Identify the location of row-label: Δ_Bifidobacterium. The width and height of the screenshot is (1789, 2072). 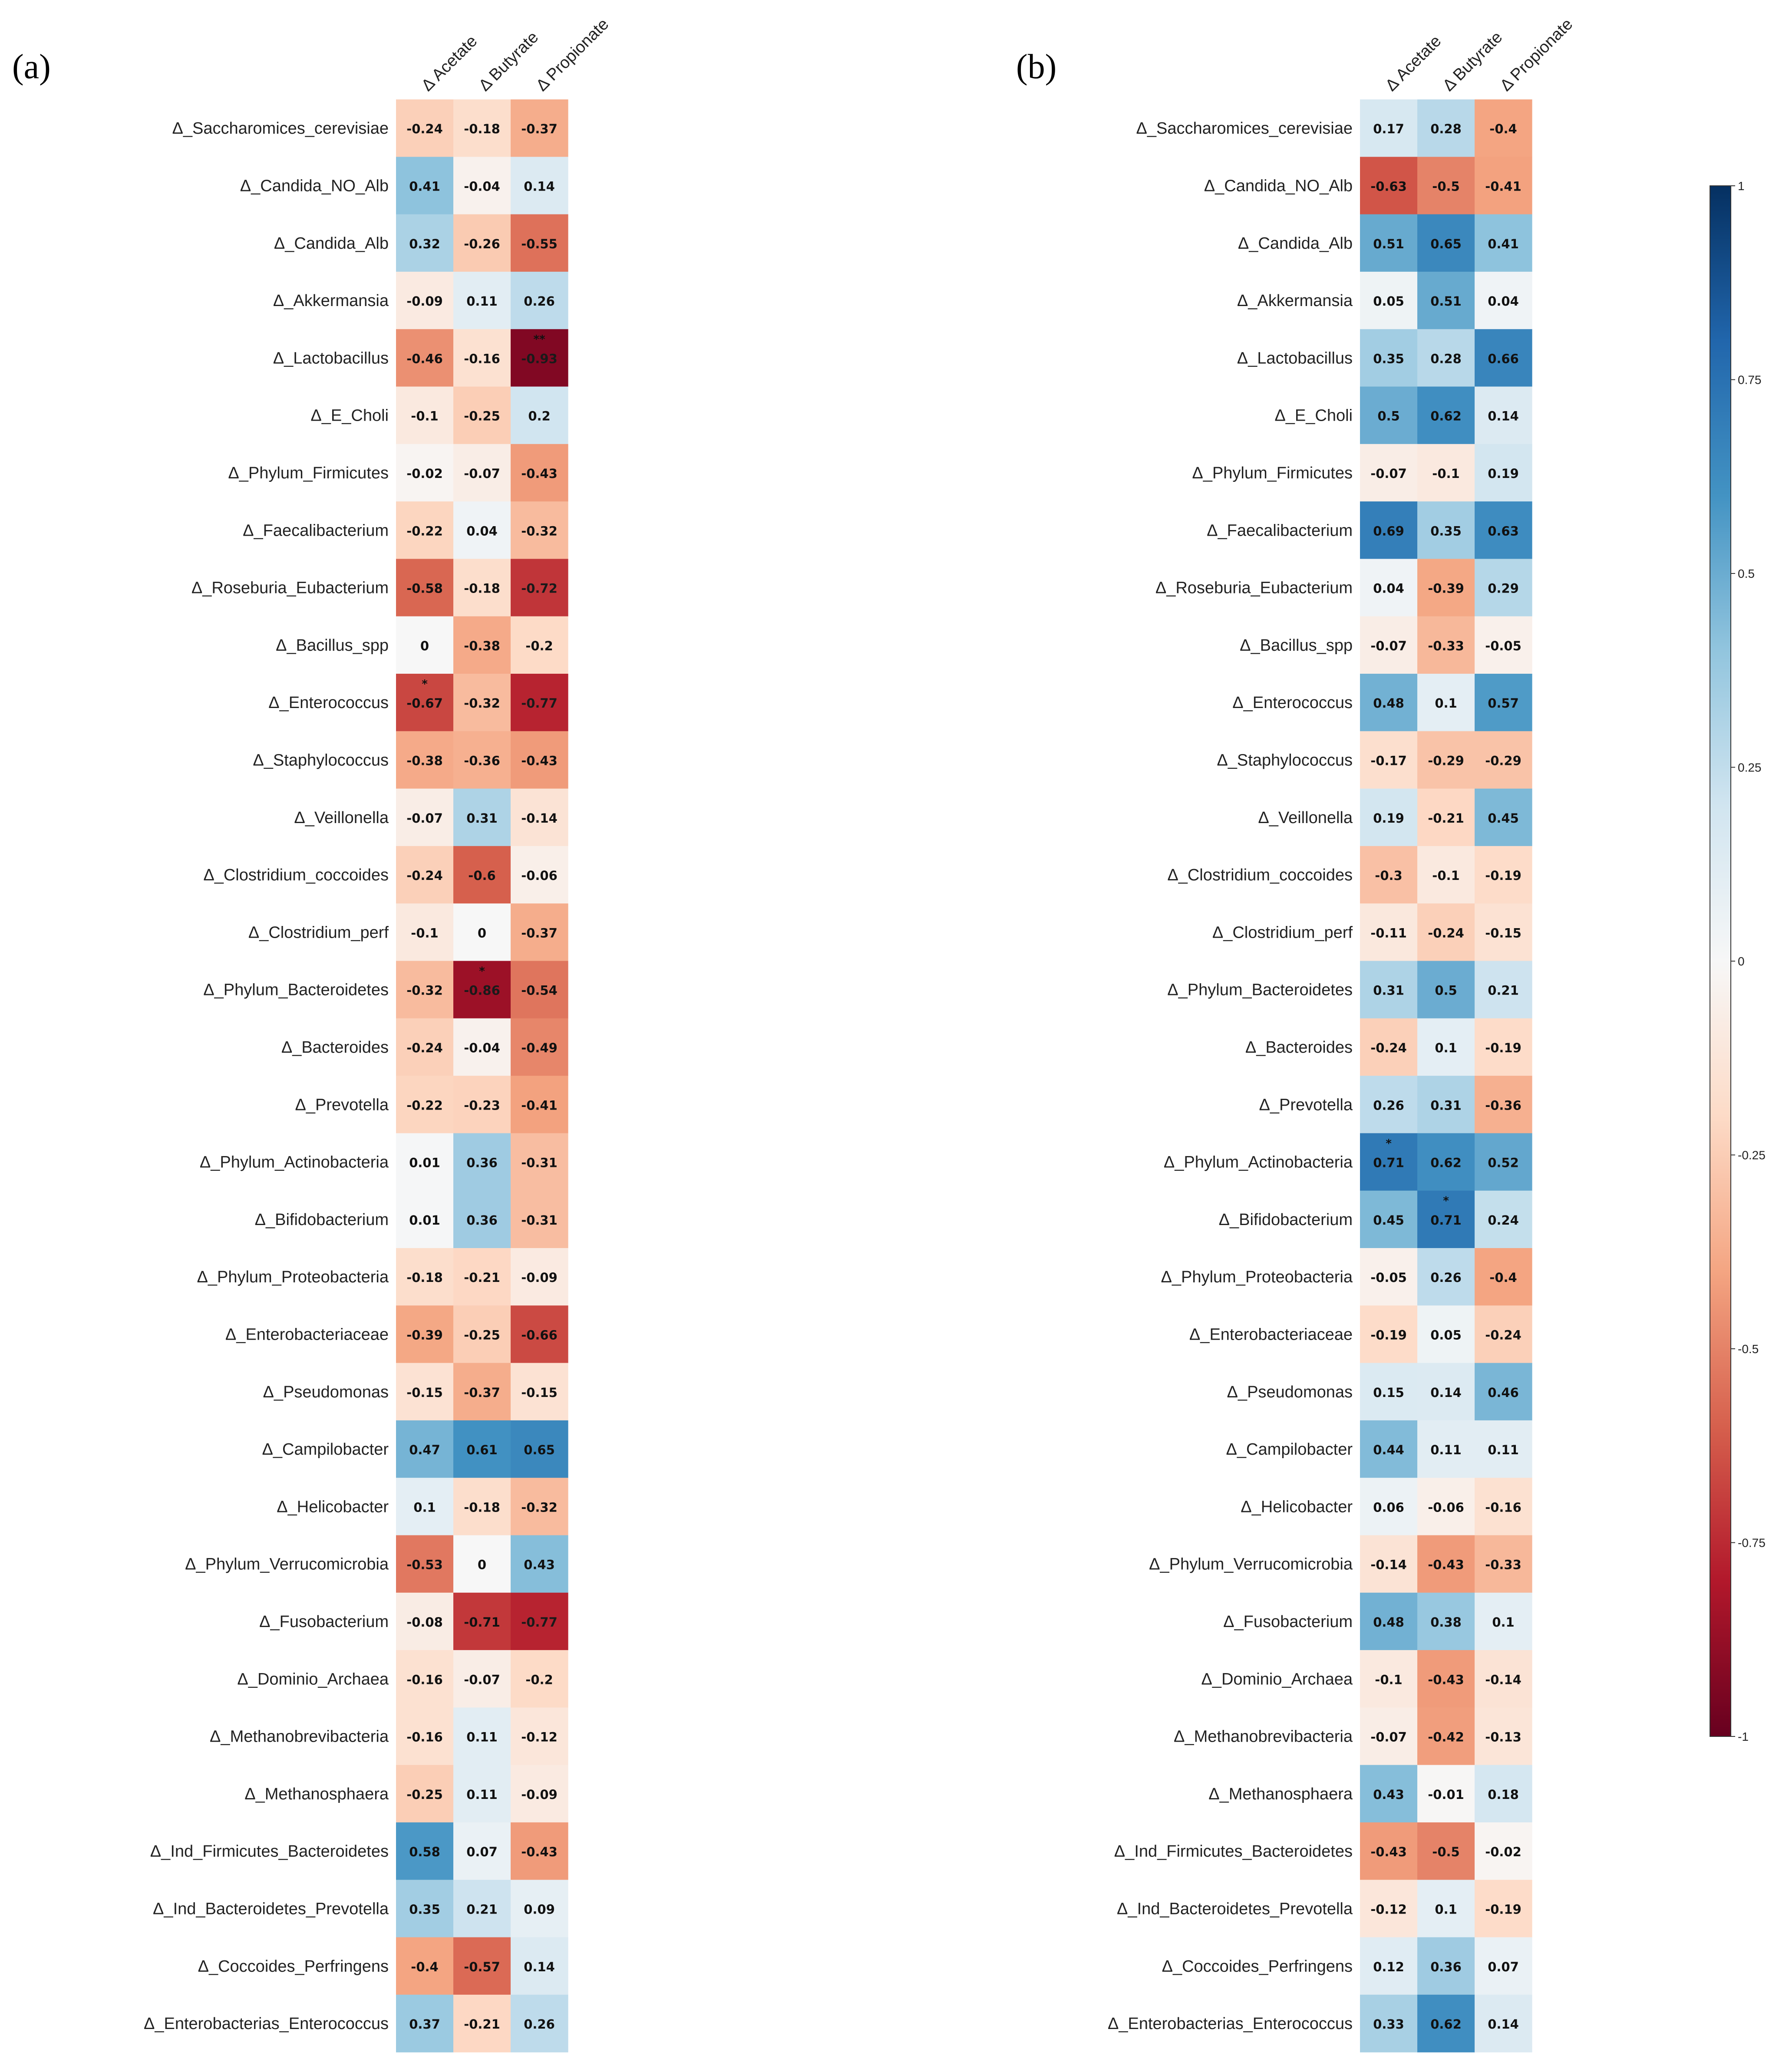
(1286, 1220).